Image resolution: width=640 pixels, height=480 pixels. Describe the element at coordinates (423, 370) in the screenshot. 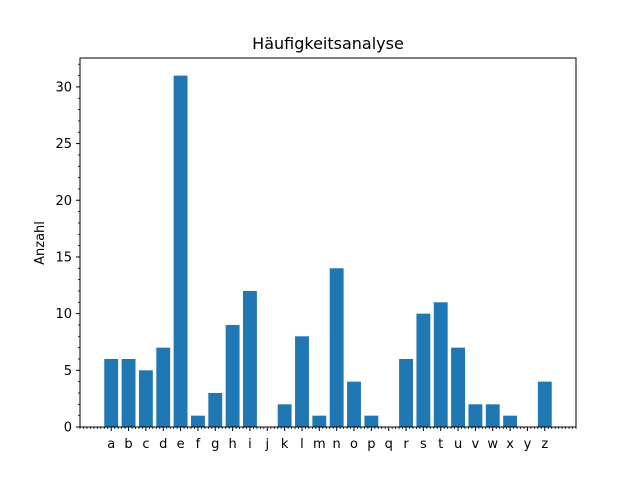

I see `bar-s` at that location.